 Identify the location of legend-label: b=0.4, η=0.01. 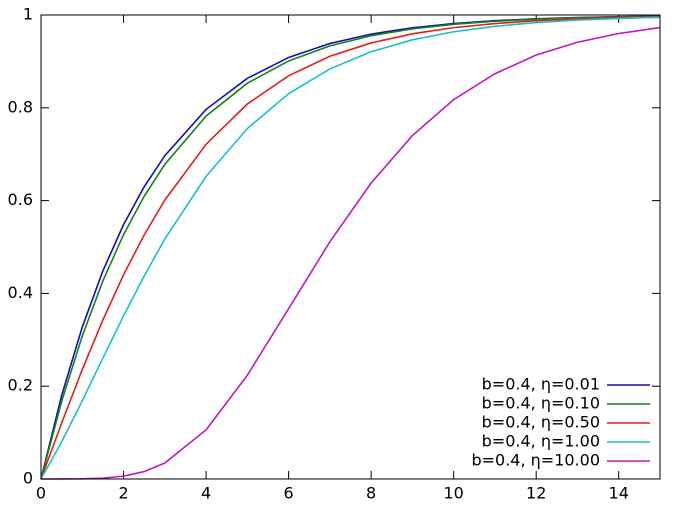
(541, 384).